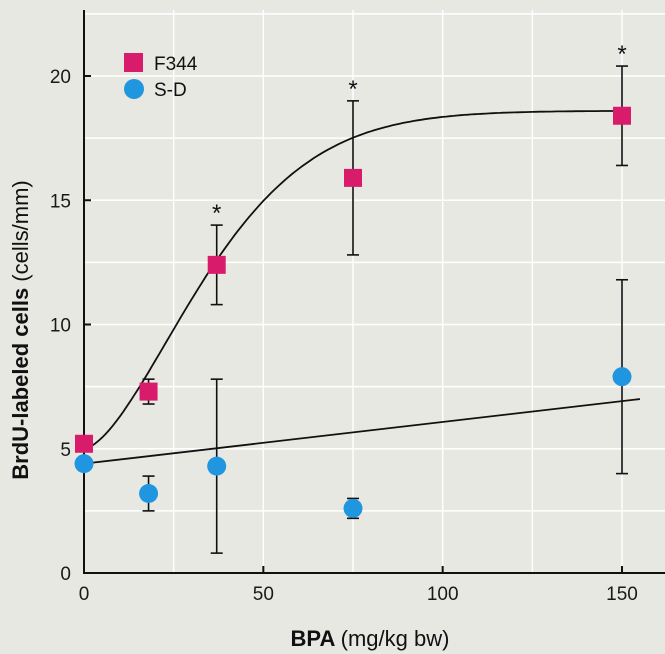 This screenshot has width=665, height=654. What do you see at coordinates (133, 62) in the screenshot?
I see `legend-marker-f344` at bounding box center [133, 62].